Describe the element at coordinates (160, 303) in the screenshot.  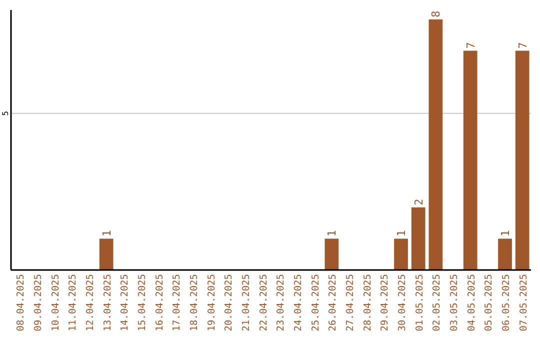
I see `x-tick-label: 16.04.2025` at that location.